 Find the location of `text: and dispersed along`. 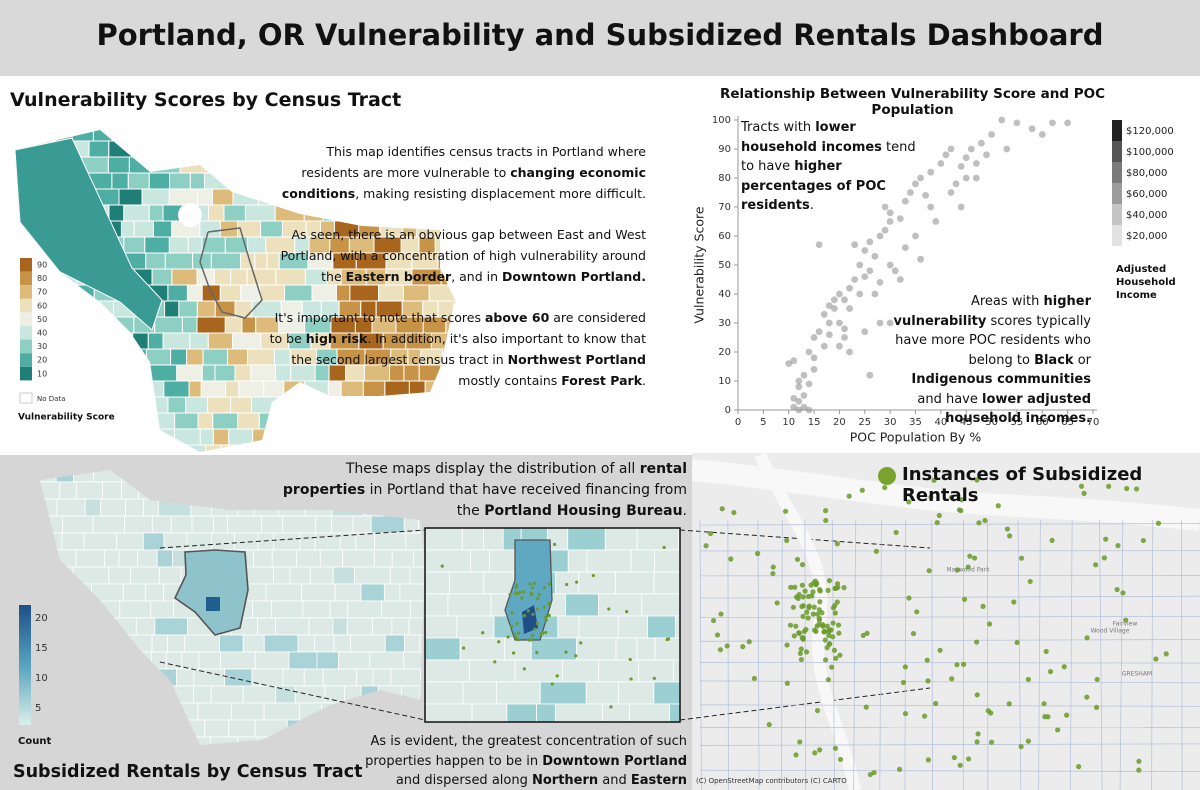

text: and dispersed along is located at coordinates (463, 780).